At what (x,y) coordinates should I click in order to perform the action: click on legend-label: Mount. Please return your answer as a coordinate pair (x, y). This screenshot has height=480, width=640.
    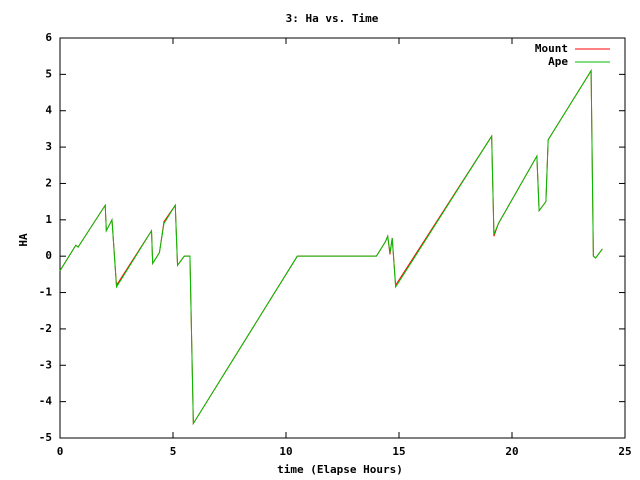
    Looking at the image, I should click on (551, 48).